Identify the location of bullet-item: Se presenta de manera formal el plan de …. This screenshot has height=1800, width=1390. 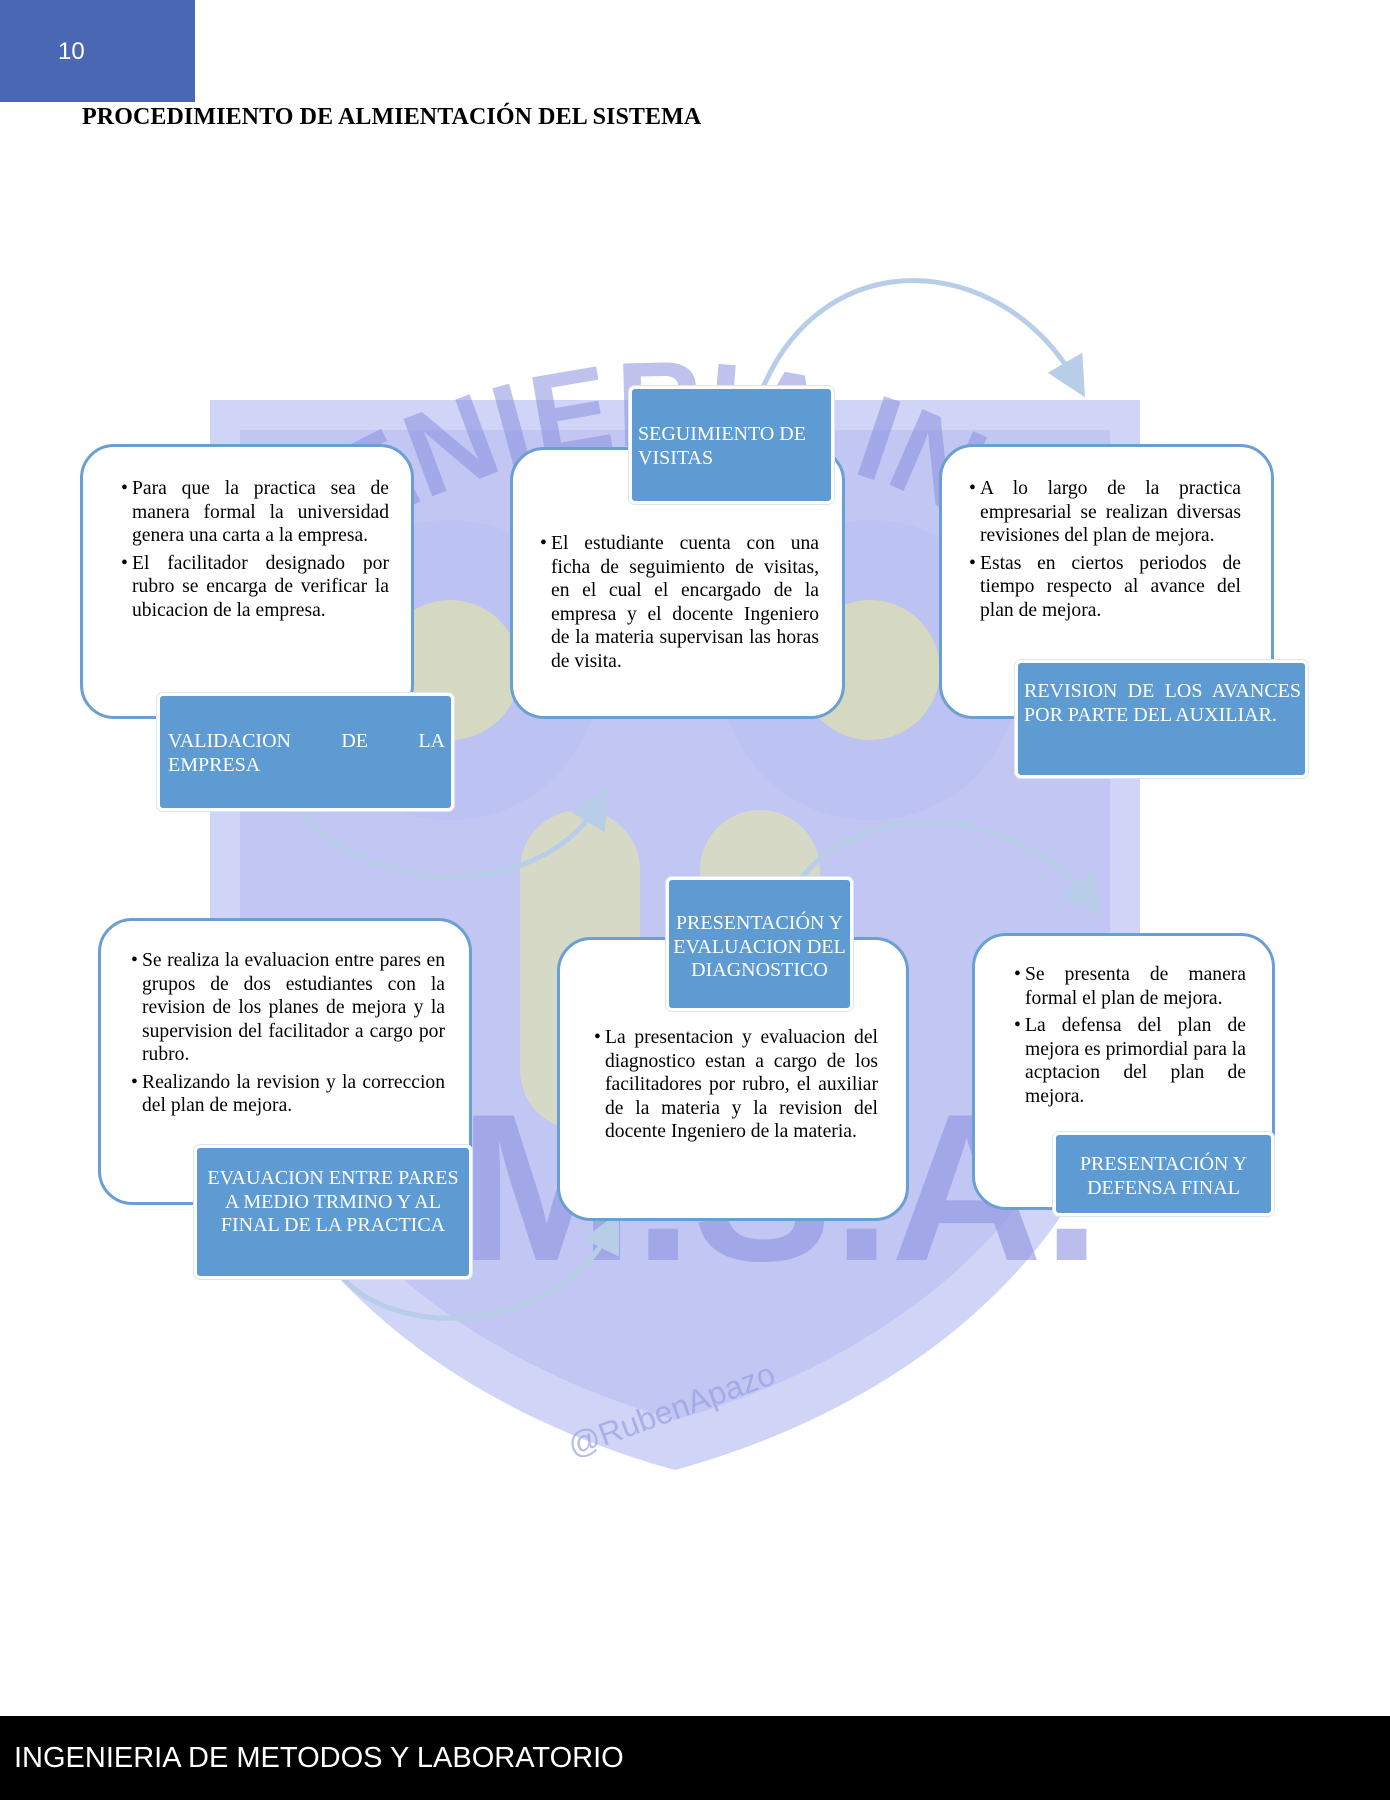
(1130, 986).